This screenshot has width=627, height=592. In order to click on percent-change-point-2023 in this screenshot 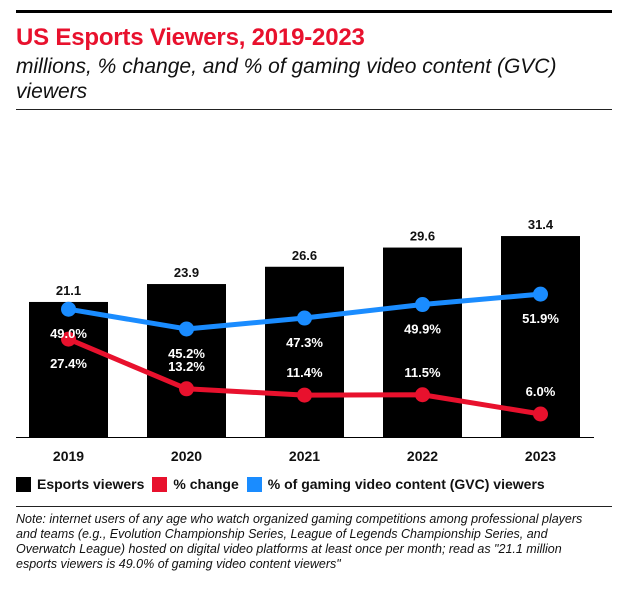, I will do `click(540, 414)`.